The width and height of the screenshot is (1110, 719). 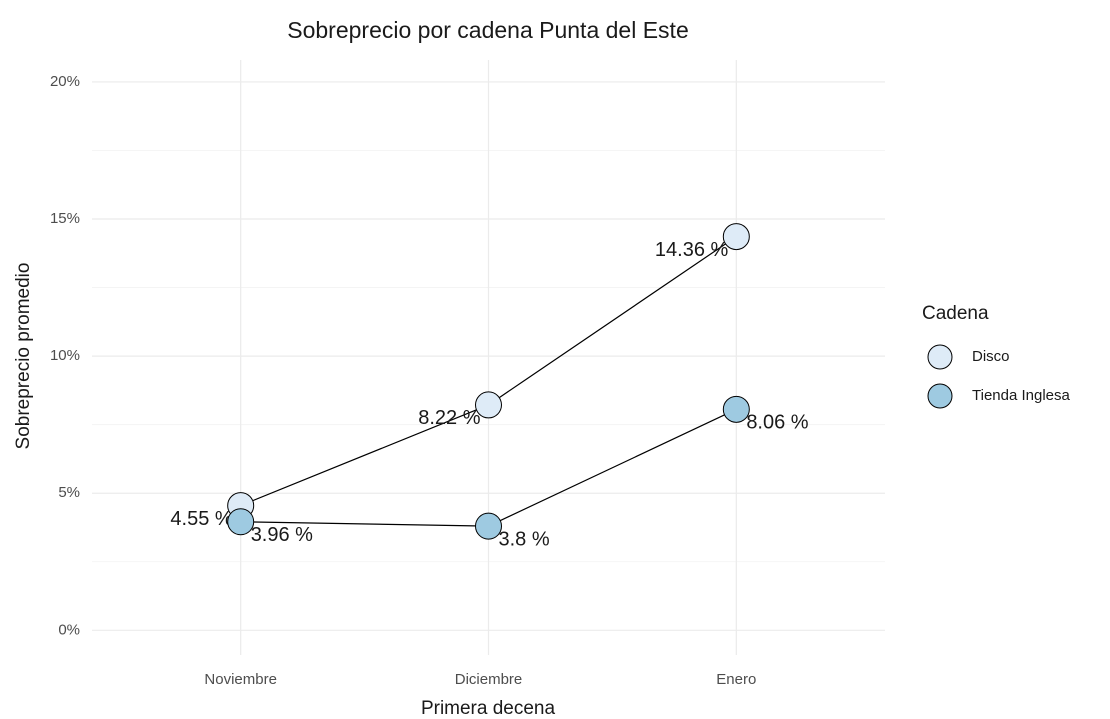 I want to click on y-tick-label: 15%, so click(x=65, y=218).